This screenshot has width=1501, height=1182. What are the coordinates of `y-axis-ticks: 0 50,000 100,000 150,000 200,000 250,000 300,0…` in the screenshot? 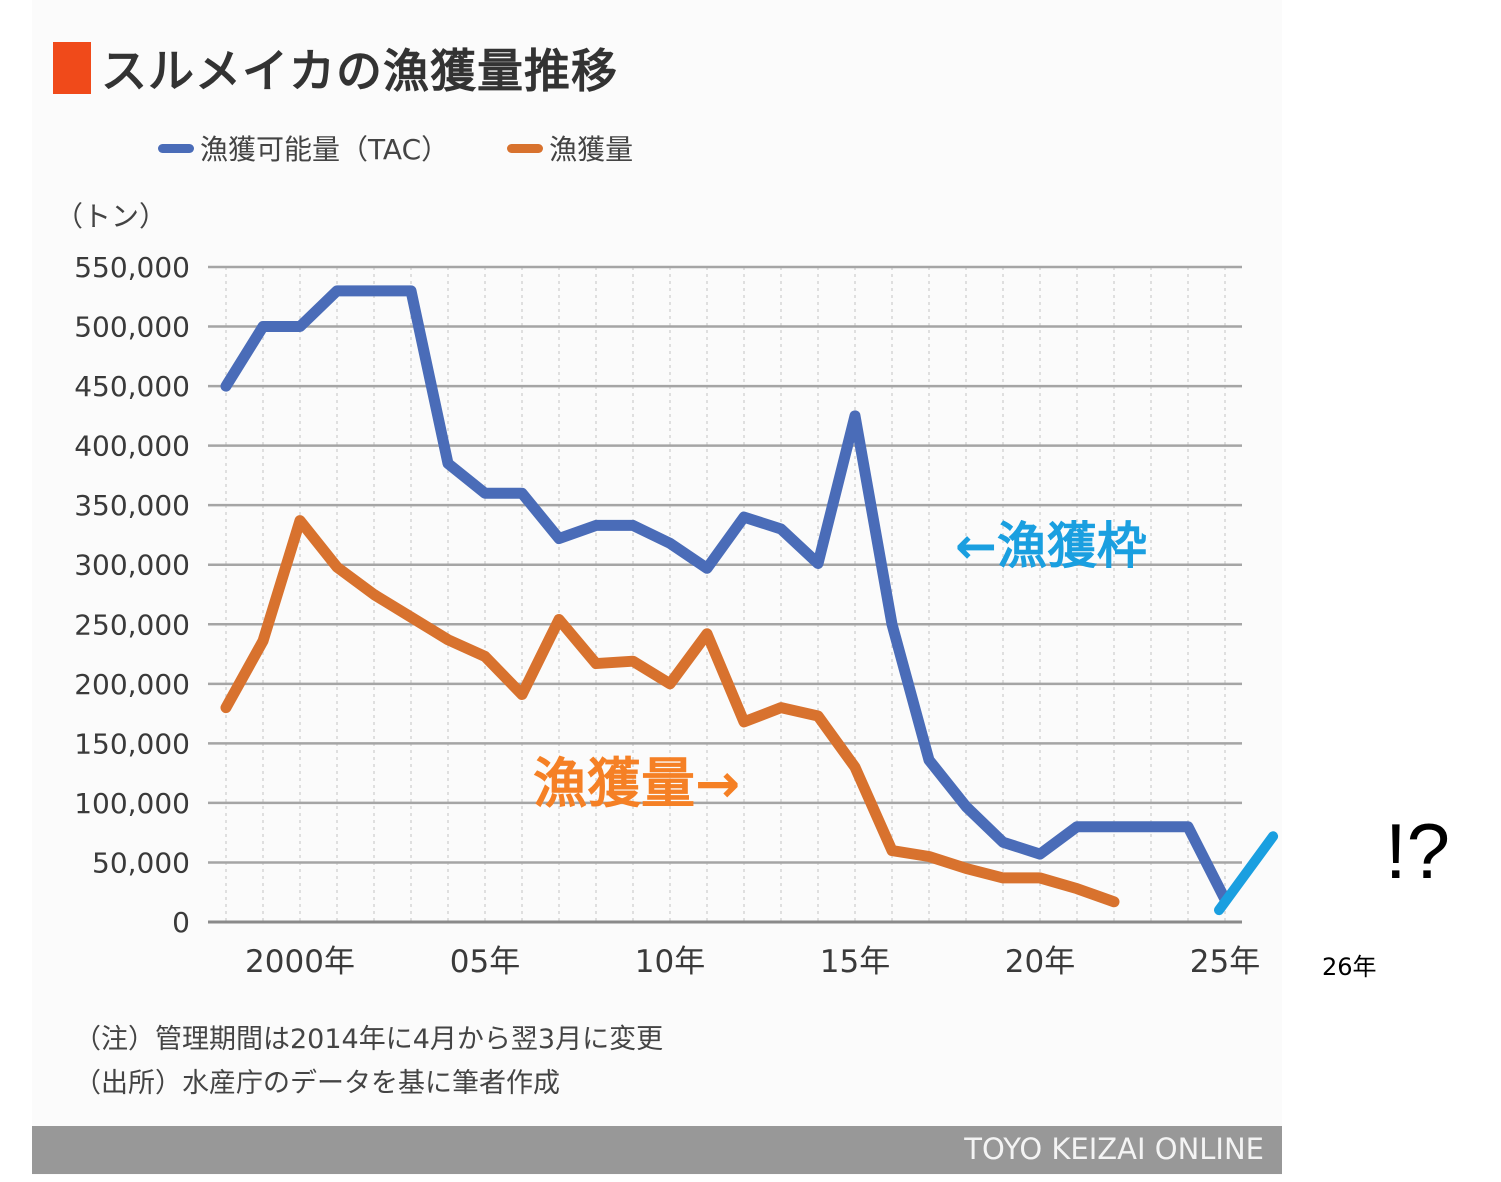 It's located at (132, 595).